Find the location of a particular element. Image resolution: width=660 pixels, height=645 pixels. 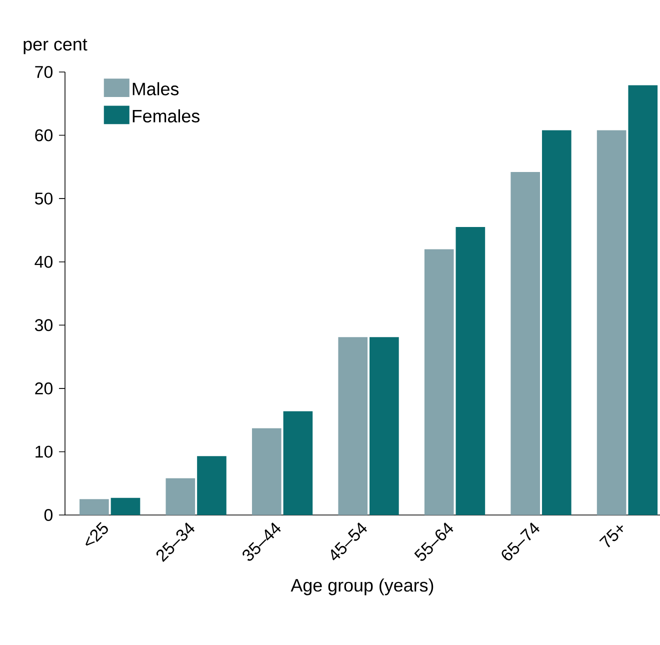

y-tick-label: 20 is located at coordinates (43, 388).